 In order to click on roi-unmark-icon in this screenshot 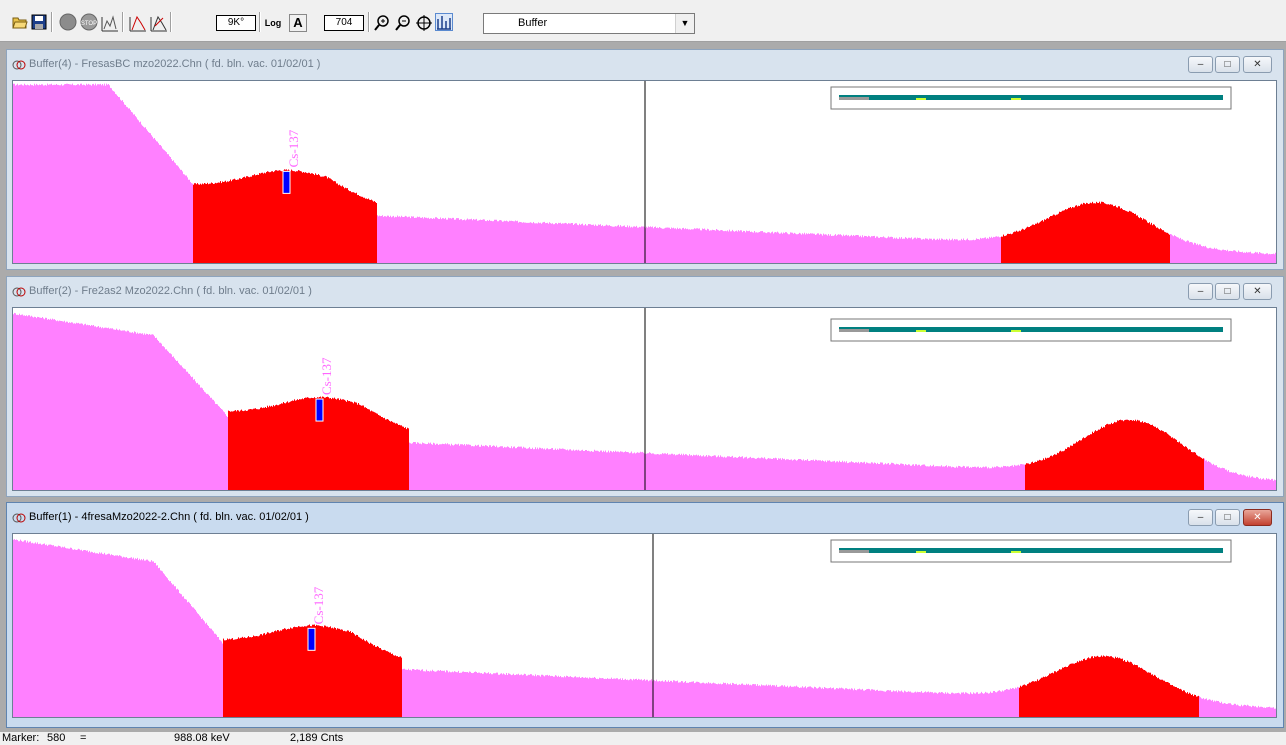, I will do `click(158, 22)`.